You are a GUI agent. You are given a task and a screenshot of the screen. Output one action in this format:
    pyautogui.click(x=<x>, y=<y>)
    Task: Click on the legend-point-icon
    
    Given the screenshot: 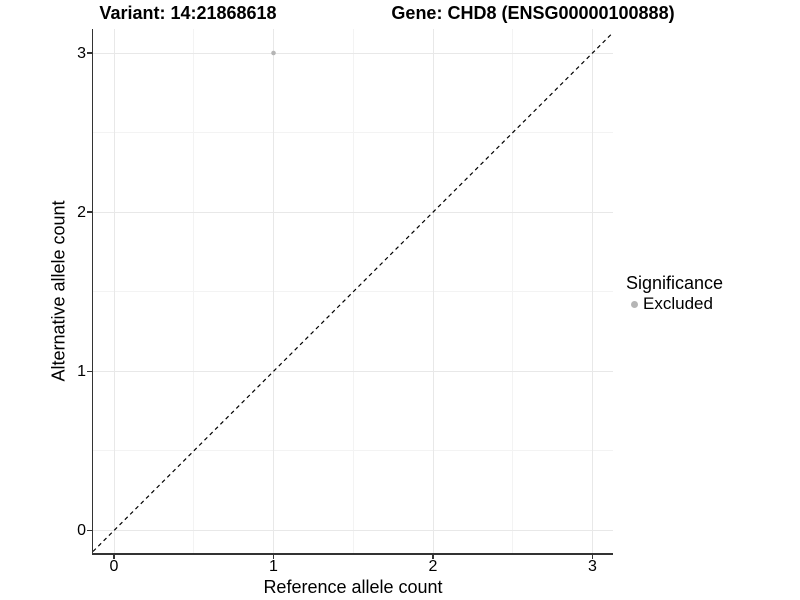 What is the action you would take?
    pyautogui.click(x=634, y=304)
    